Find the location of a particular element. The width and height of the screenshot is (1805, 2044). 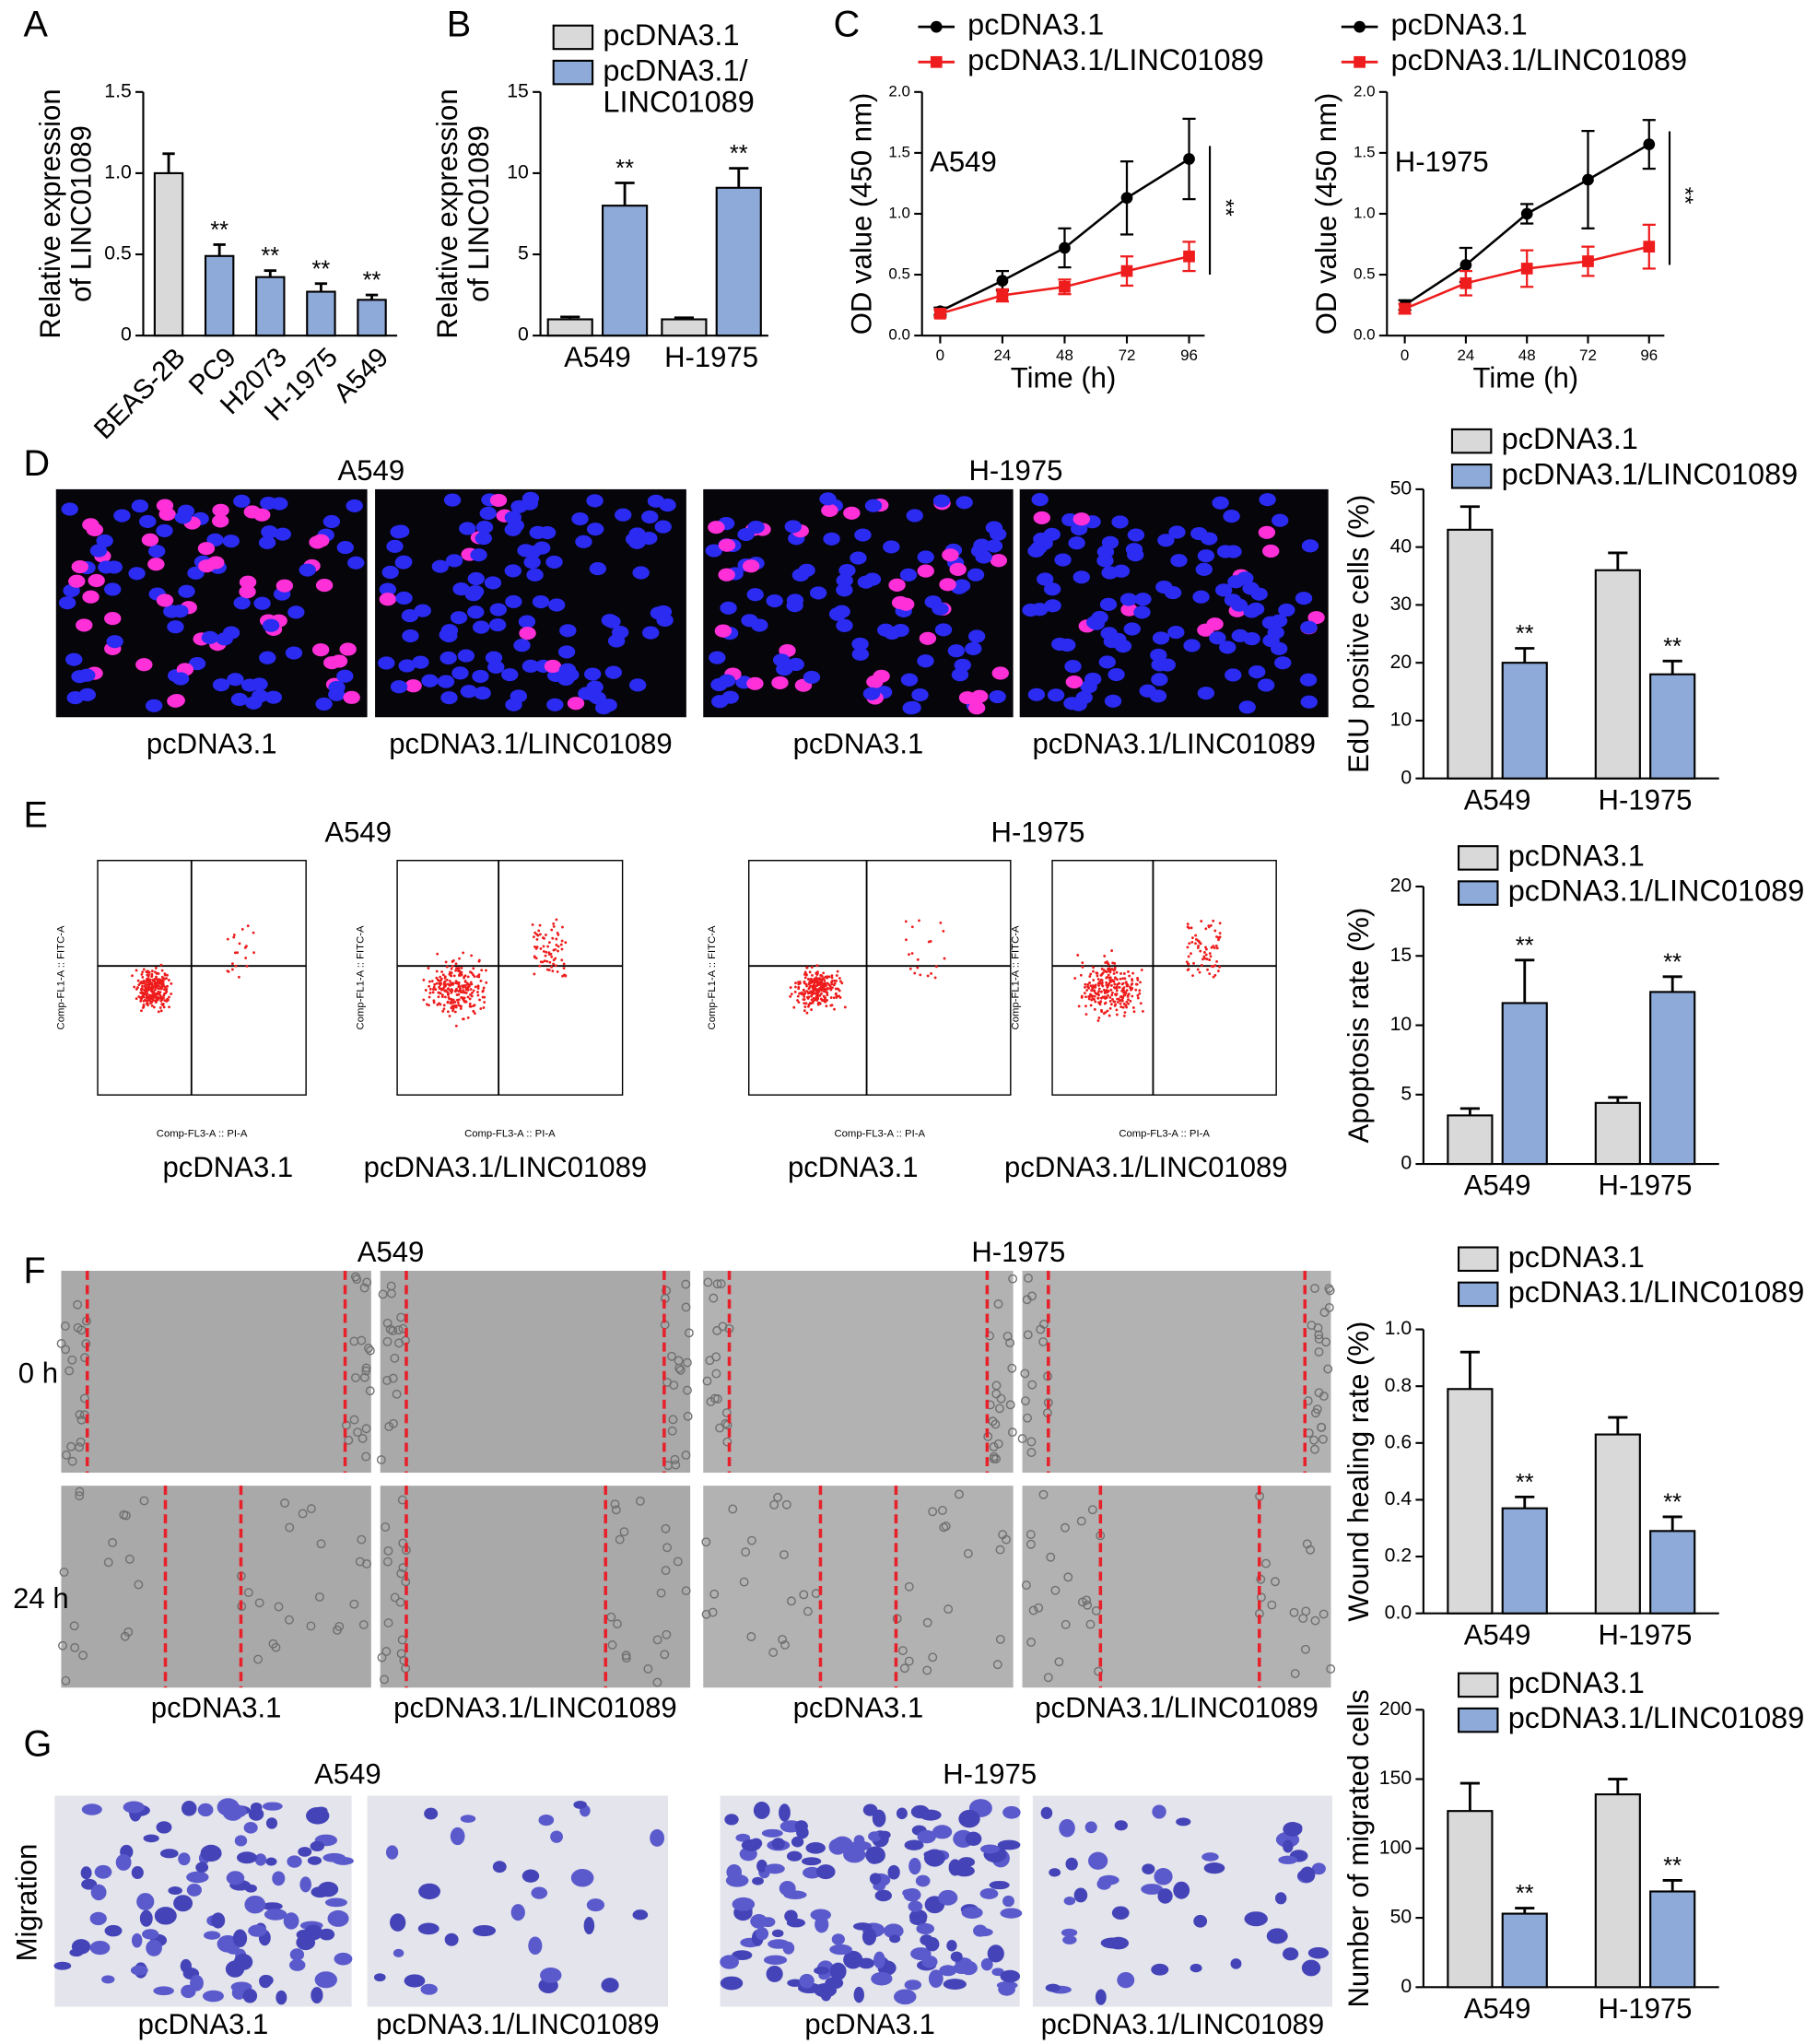

x-tick-label: 96 is located at coordinates (1649, 355).